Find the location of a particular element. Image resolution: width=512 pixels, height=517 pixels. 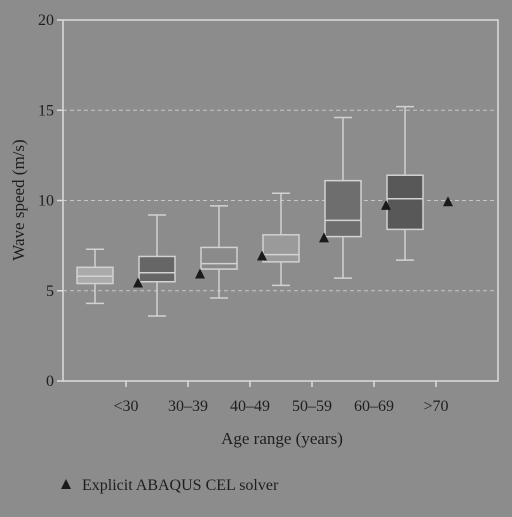

y-tick-label: 5 is located at coordinates (50, 291).